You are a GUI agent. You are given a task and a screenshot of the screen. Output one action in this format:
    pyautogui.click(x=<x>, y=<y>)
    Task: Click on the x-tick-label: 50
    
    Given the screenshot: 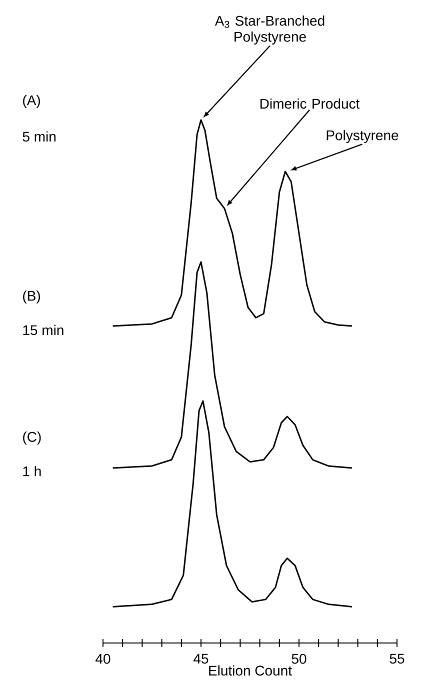 What is the action you would take?
    pyautogui.click(x=299, y=659)
    